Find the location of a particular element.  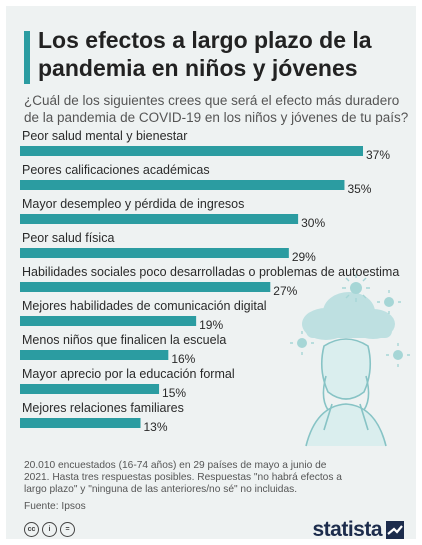

no-derivatives-icon: = is located at coordinates (67, 529).